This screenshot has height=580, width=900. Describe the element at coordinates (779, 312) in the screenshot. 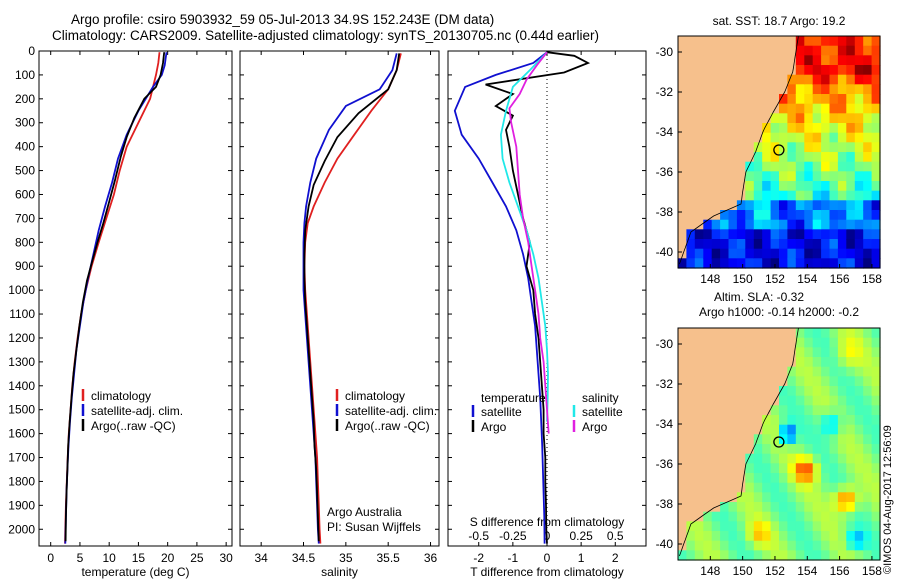

I see `sla-map-title-line2: Argo h1000: -0.14 h2000: -0.2` at that location.